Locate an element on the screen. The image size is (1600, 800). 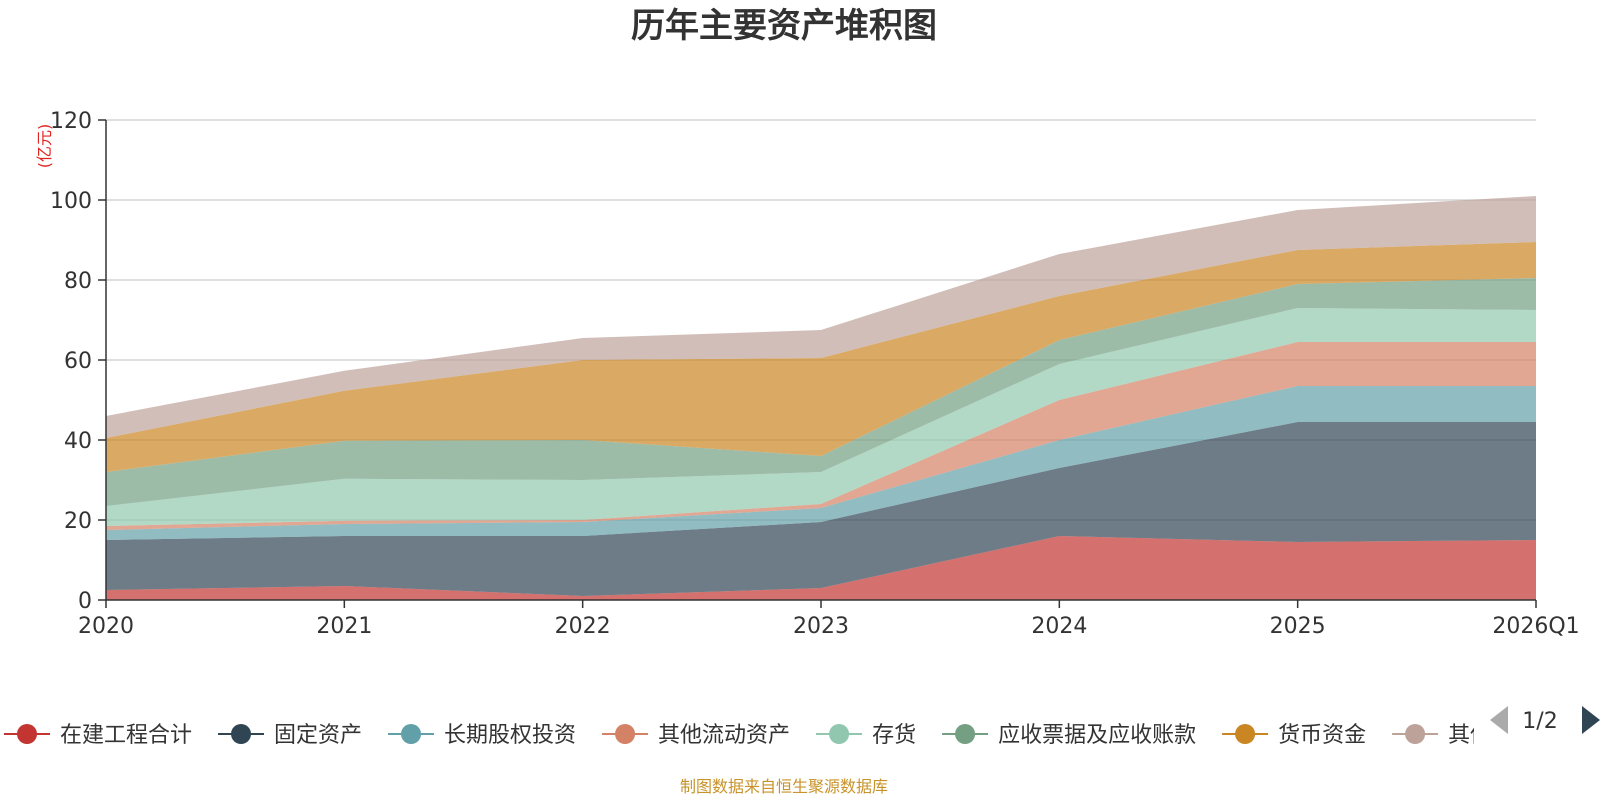
x-tick-label: 2026Q1 is located at coordinates (1535, 626).